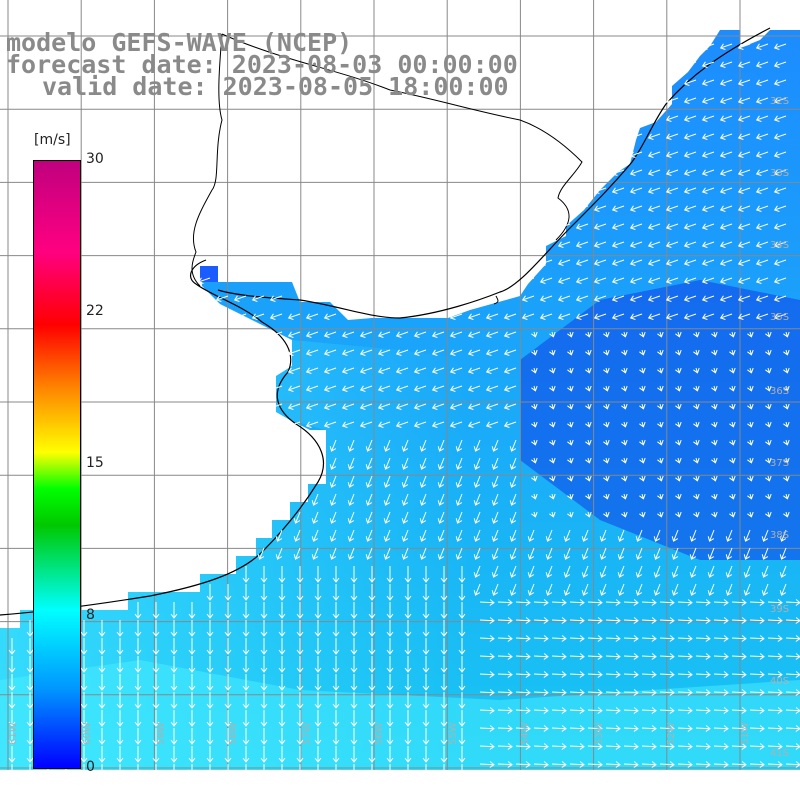  What do you see at coordinates (780, 463) in the screenshot?
I see `lat-label: 37S` at bounding box center [780, 463].